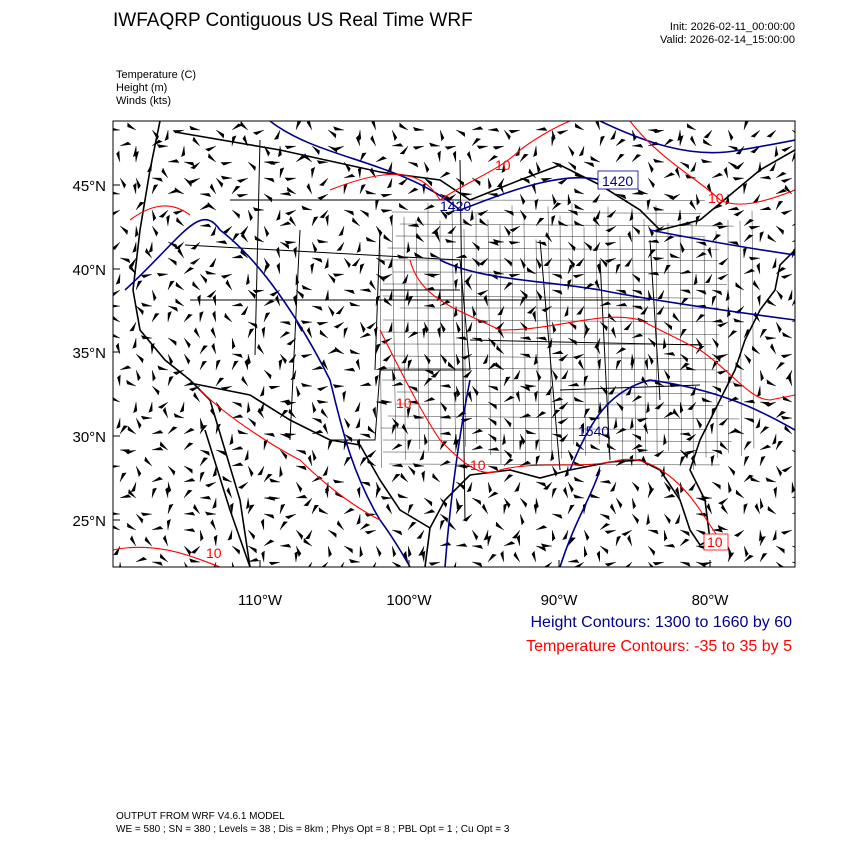 The width and height of the screenshot is (850, 850). I want to click on model-info: OUTPUT FROM WRF V4.6.1 MODEL, so click(200, 816).